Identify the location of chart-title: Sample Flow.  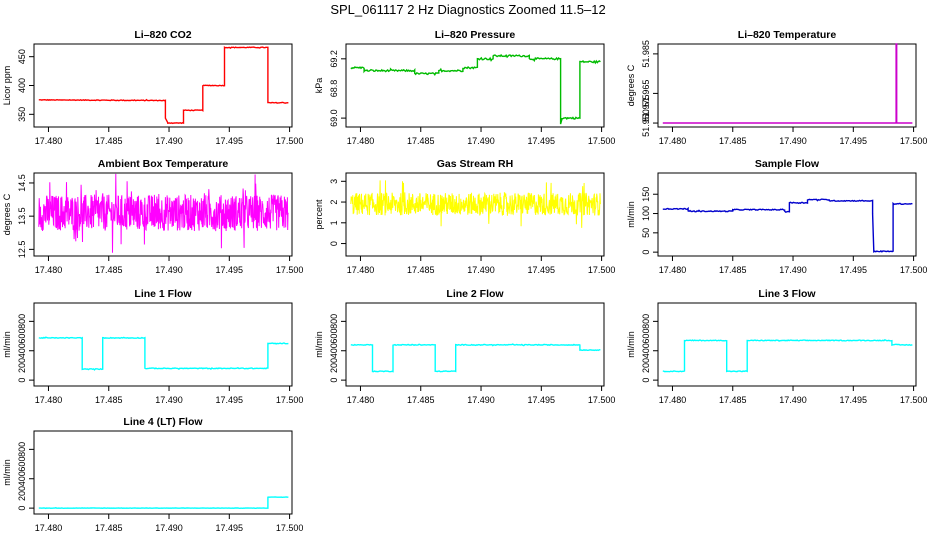
(787, 164).